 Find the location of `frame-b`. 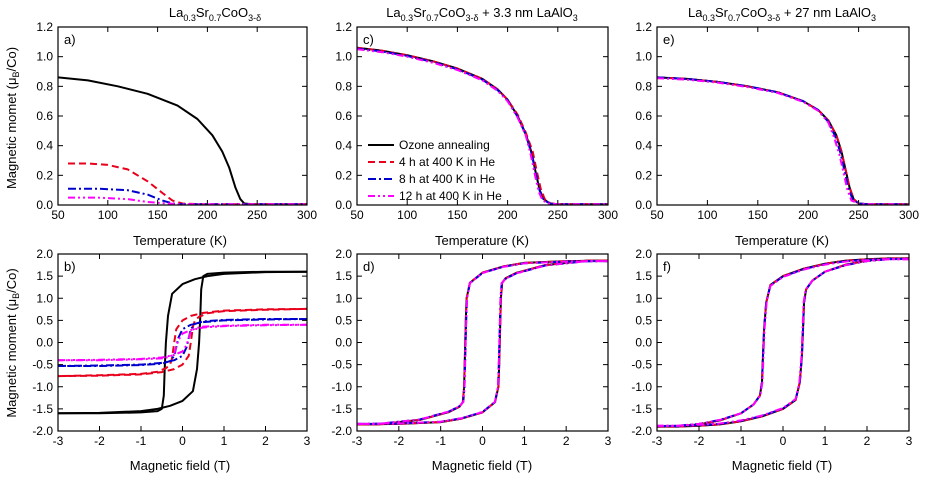

frame-b is located at coordinates (182, 342).